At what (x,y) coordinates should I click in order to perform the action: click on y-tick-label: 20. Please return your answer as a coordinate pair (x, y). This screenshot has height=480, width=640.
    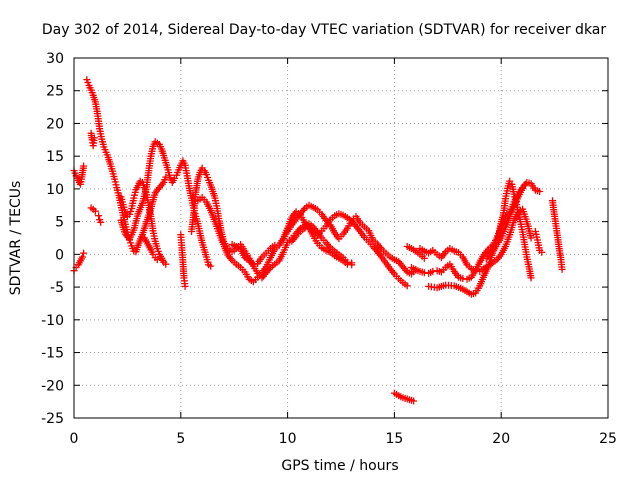
    Looking at the image, I should click on (55, 124).